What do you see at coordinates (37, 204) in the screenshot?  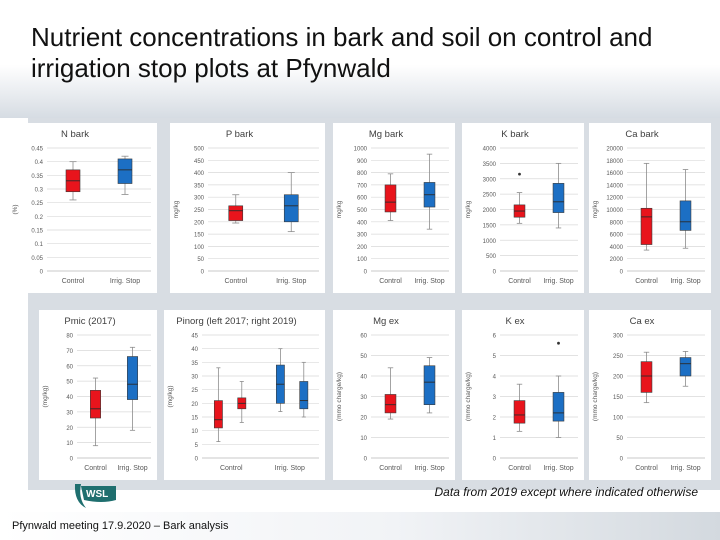 I see `y-tick-label: 0.25` at bounding box center [37, 204].